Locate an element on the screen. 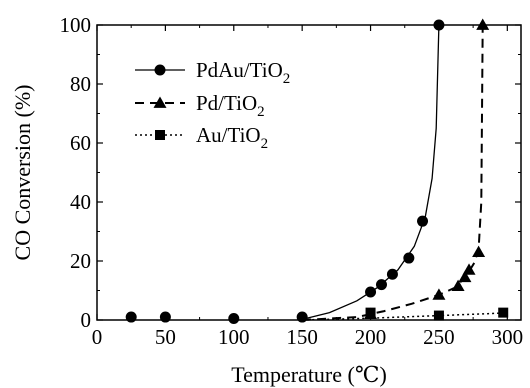  x-axis-title: Temperature (℃) is located at coordinates (309, 374).